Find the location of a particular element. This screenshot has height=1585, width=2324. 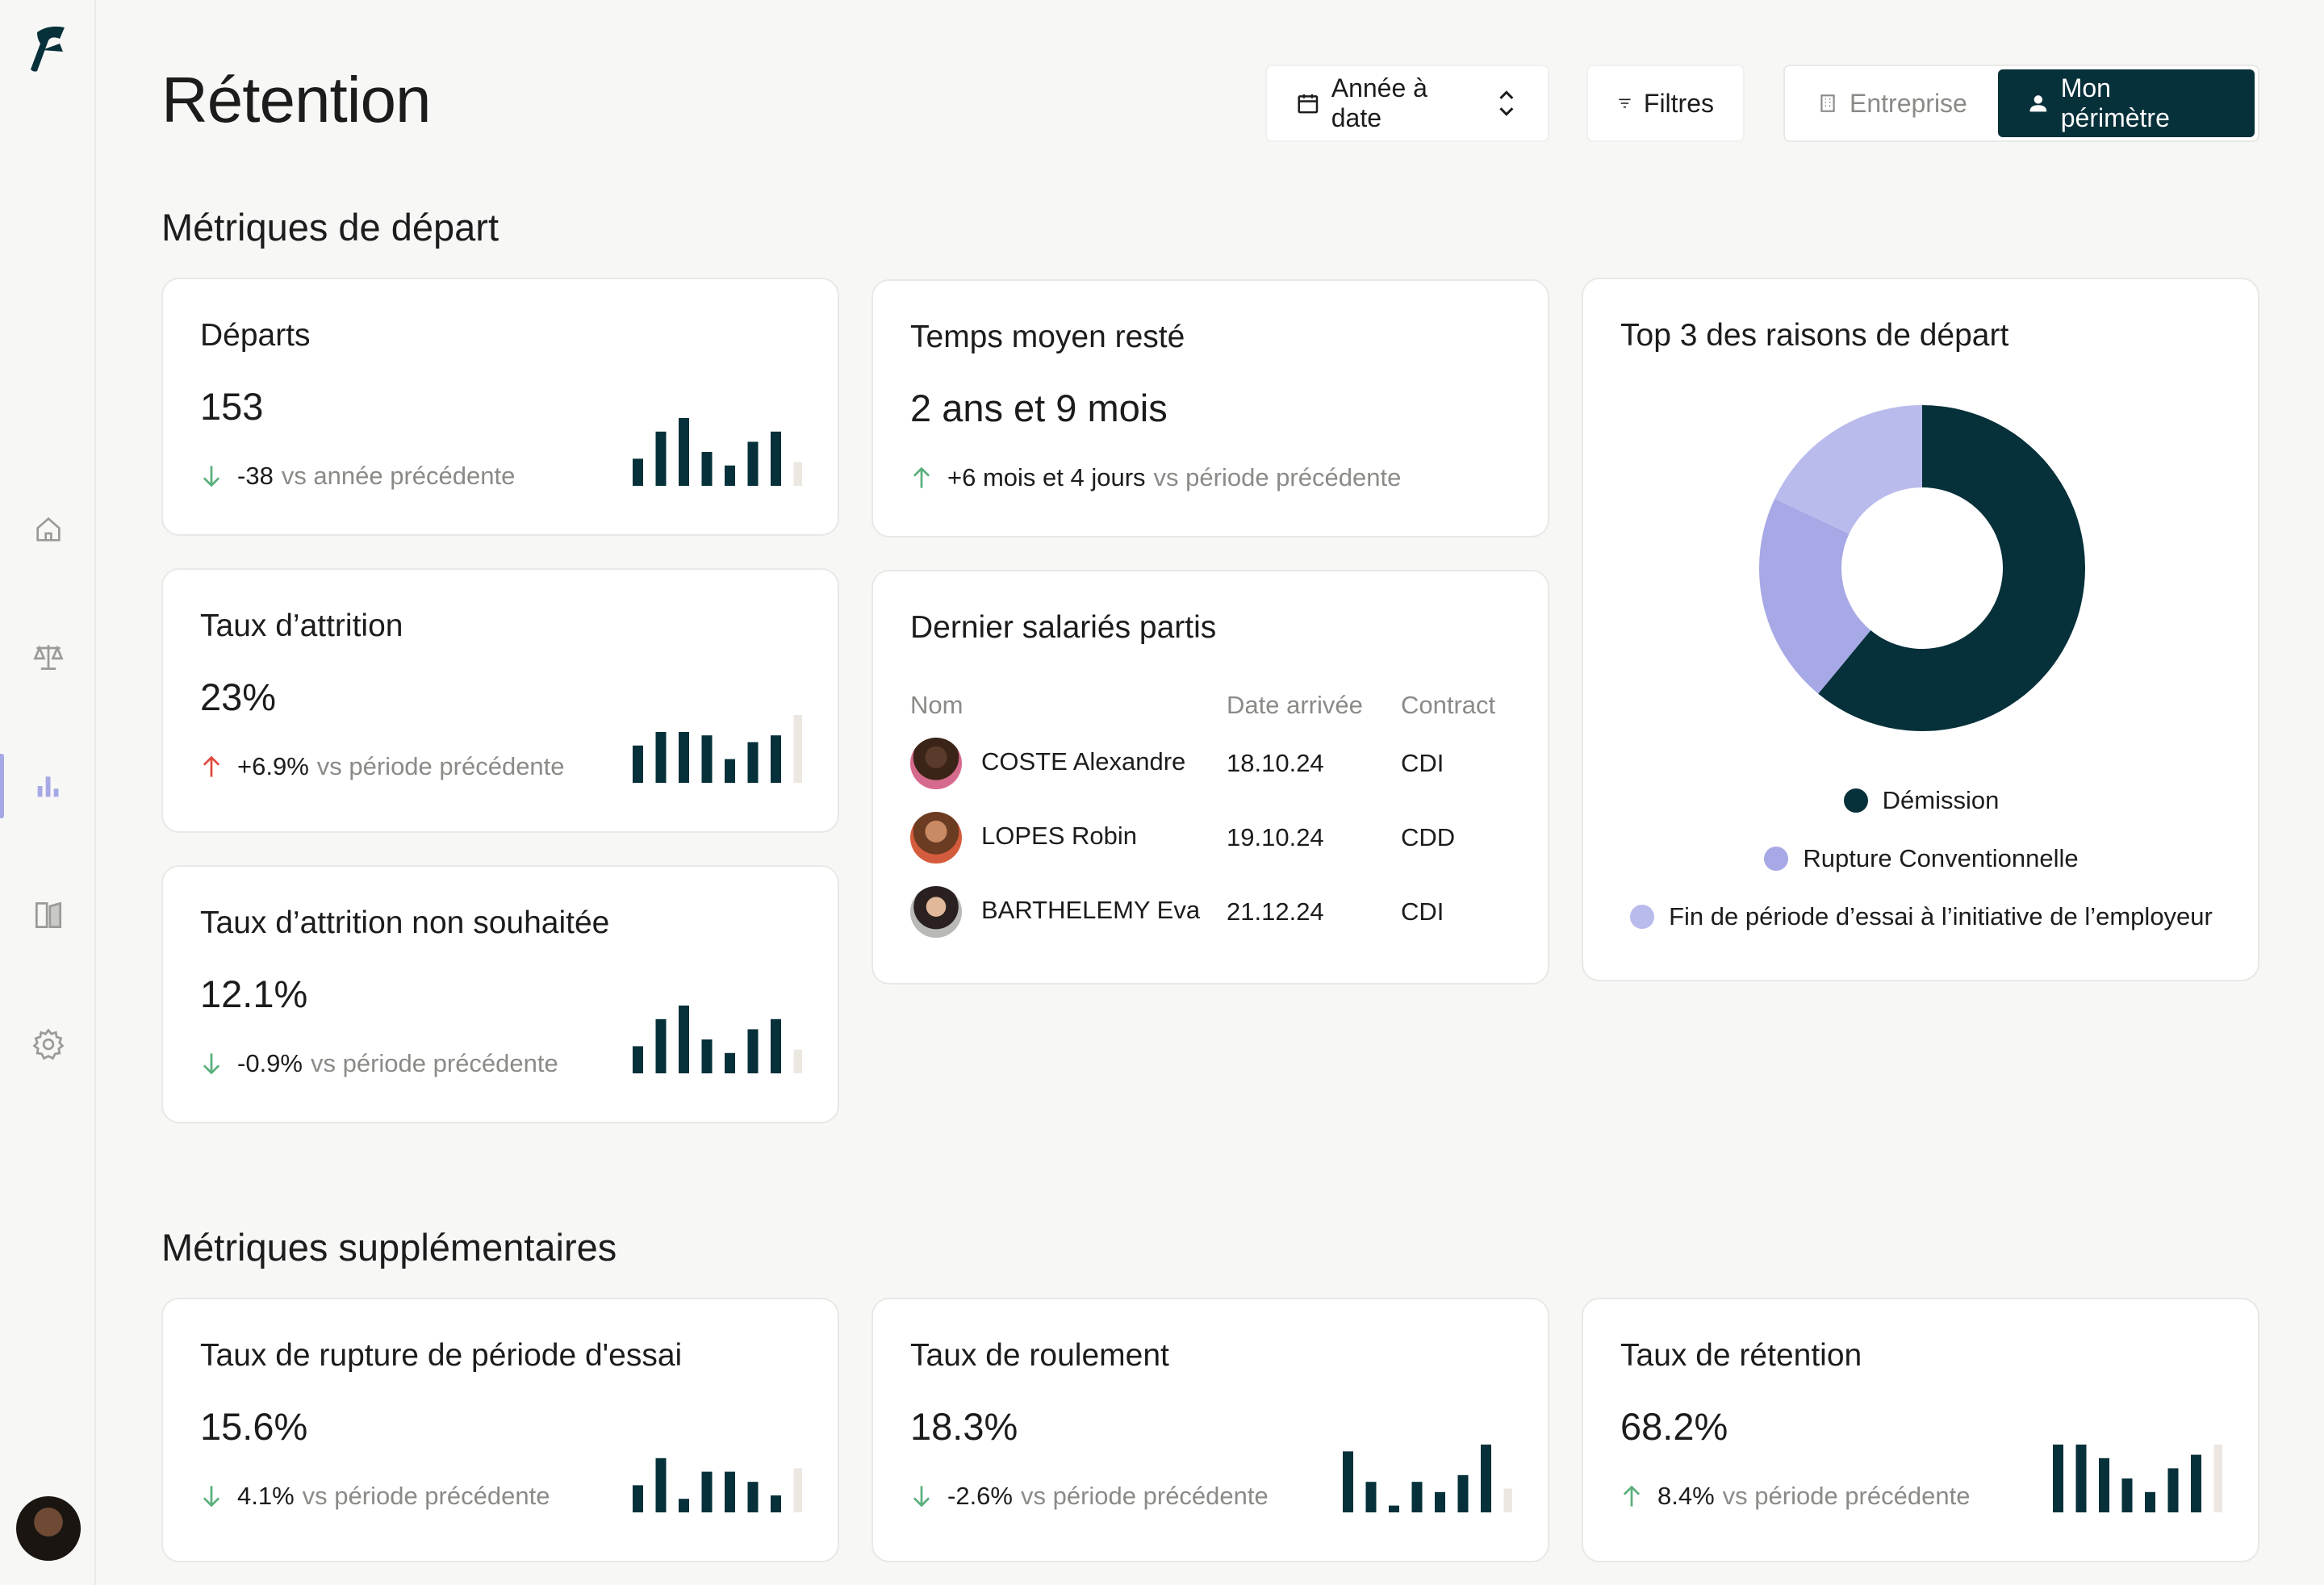

bar-chart-icon is located at coordinates (47, 787).